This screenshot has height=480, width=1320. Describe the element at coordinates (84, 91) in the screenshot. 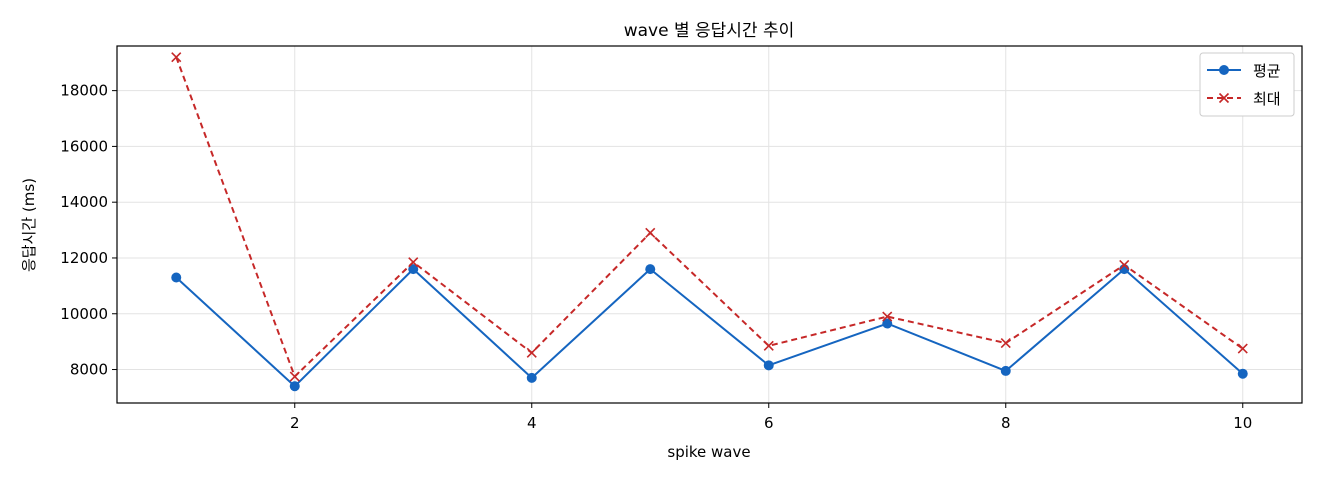

I see `y-tick-label: 18000` at that location.